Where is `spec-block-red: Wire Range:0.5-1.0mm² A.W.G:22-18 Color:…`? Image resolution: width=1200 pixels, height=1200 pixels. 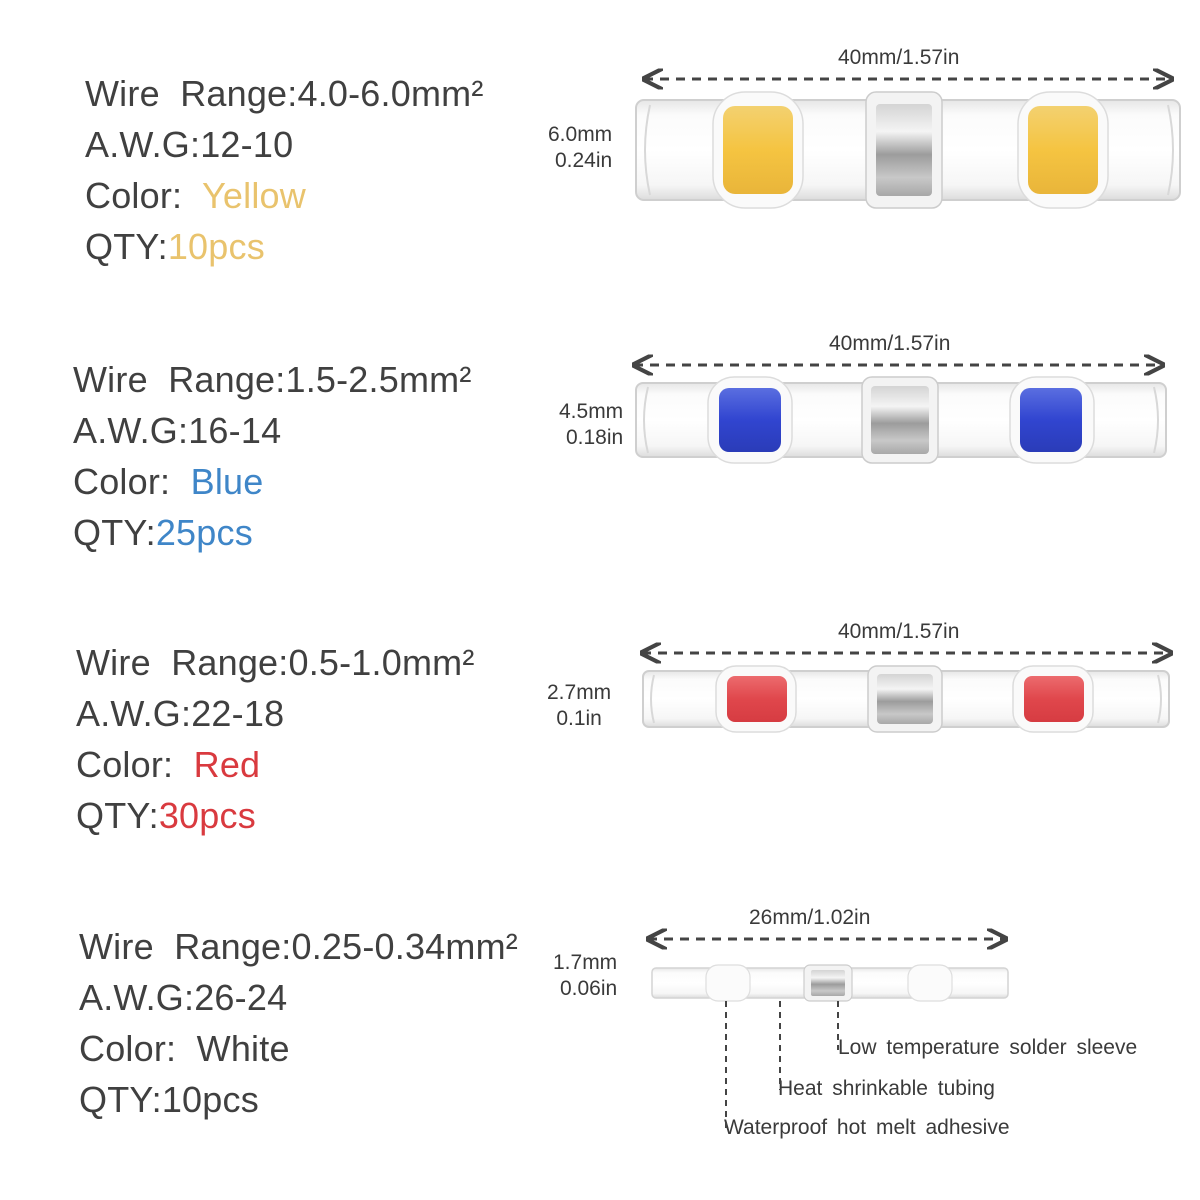
spec-block-red: Wire Range:0.5-1.0mm² A.W.G:22-18 Color:… is located at coordinates (275, 739).